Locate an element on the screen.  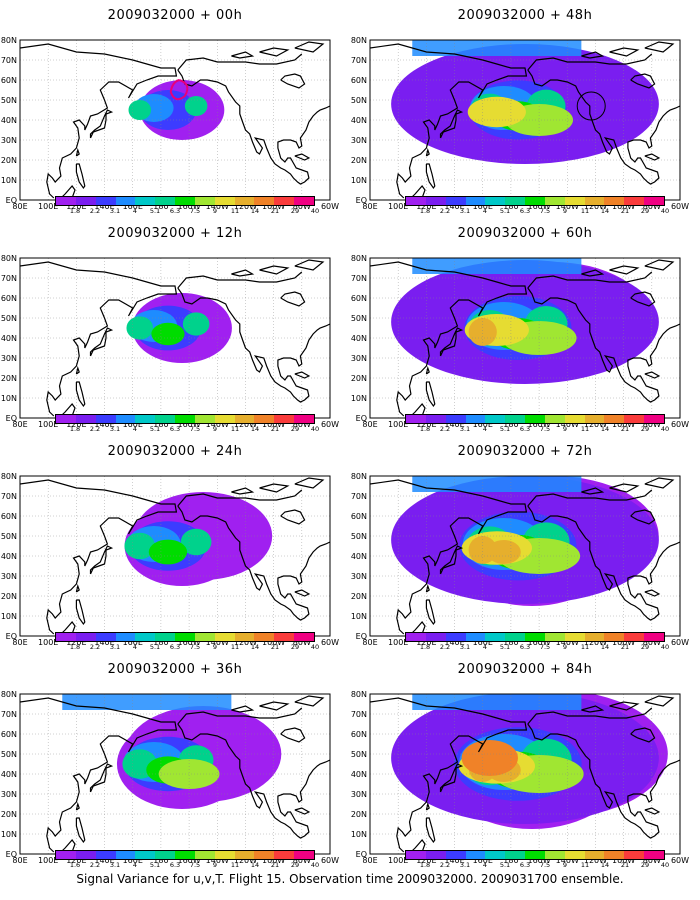
lon-tick-label: 100W is located at coordinates (623, 206).